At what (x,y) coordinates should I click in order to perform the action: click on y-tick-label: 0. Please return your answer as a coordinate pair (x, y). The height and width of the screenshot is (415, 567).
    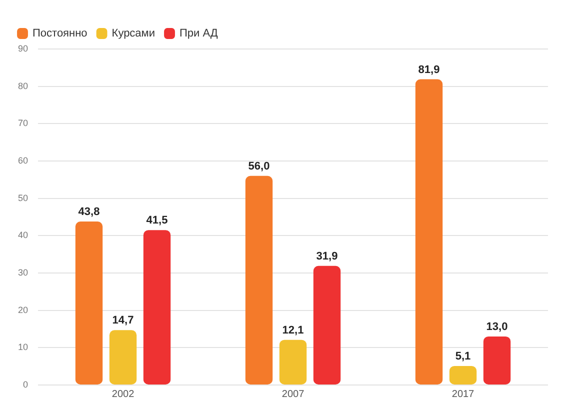
    Looking at the image, I should click on (25, 384).